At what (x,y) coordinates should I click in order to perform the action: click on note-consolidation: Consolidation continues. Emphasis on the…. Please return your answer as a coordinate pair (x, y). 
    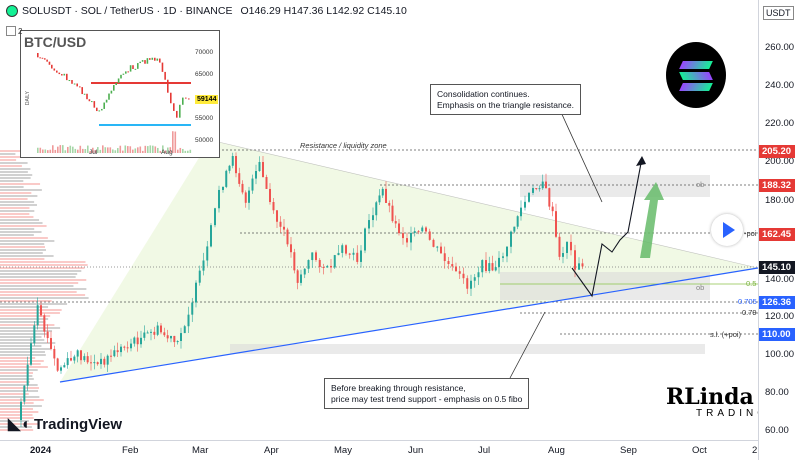
    Looking at the image, I should click on (506, 100).